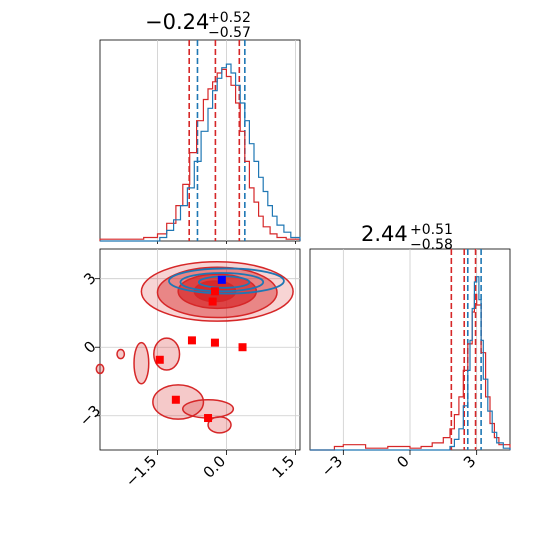  I want to click on joint-panel-xtick-label-1: 0.0, so click(215, 467).